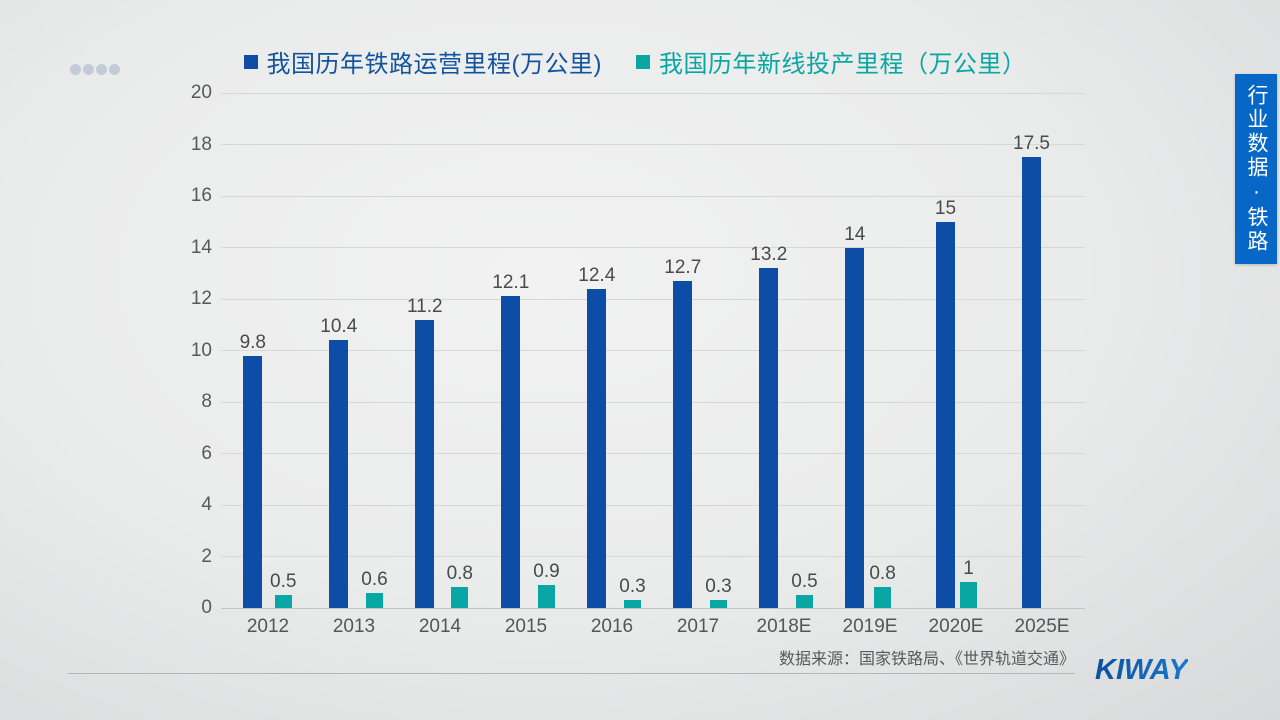 The width and height of the screenshot is (1280, 720). I want to click on y-tick-label: 20, so click(201, 92).